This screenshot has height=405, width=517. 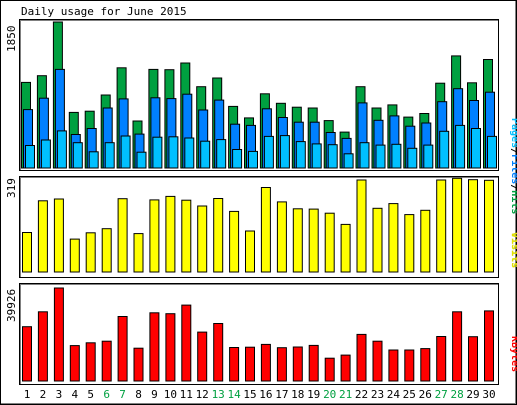 I want to click on visits-max-label: 319, so click(x=11, y=188).